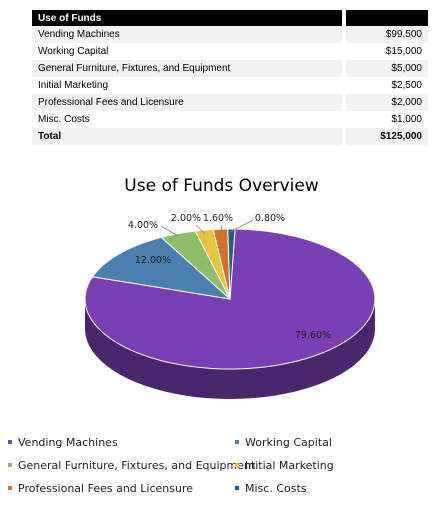 The width and height of the screenshot is (443, 510). What do you see at coordinates (289, 465) in the screenshot?
I see `legend-label: Initial Marketing` at bounding box center [289, 465].